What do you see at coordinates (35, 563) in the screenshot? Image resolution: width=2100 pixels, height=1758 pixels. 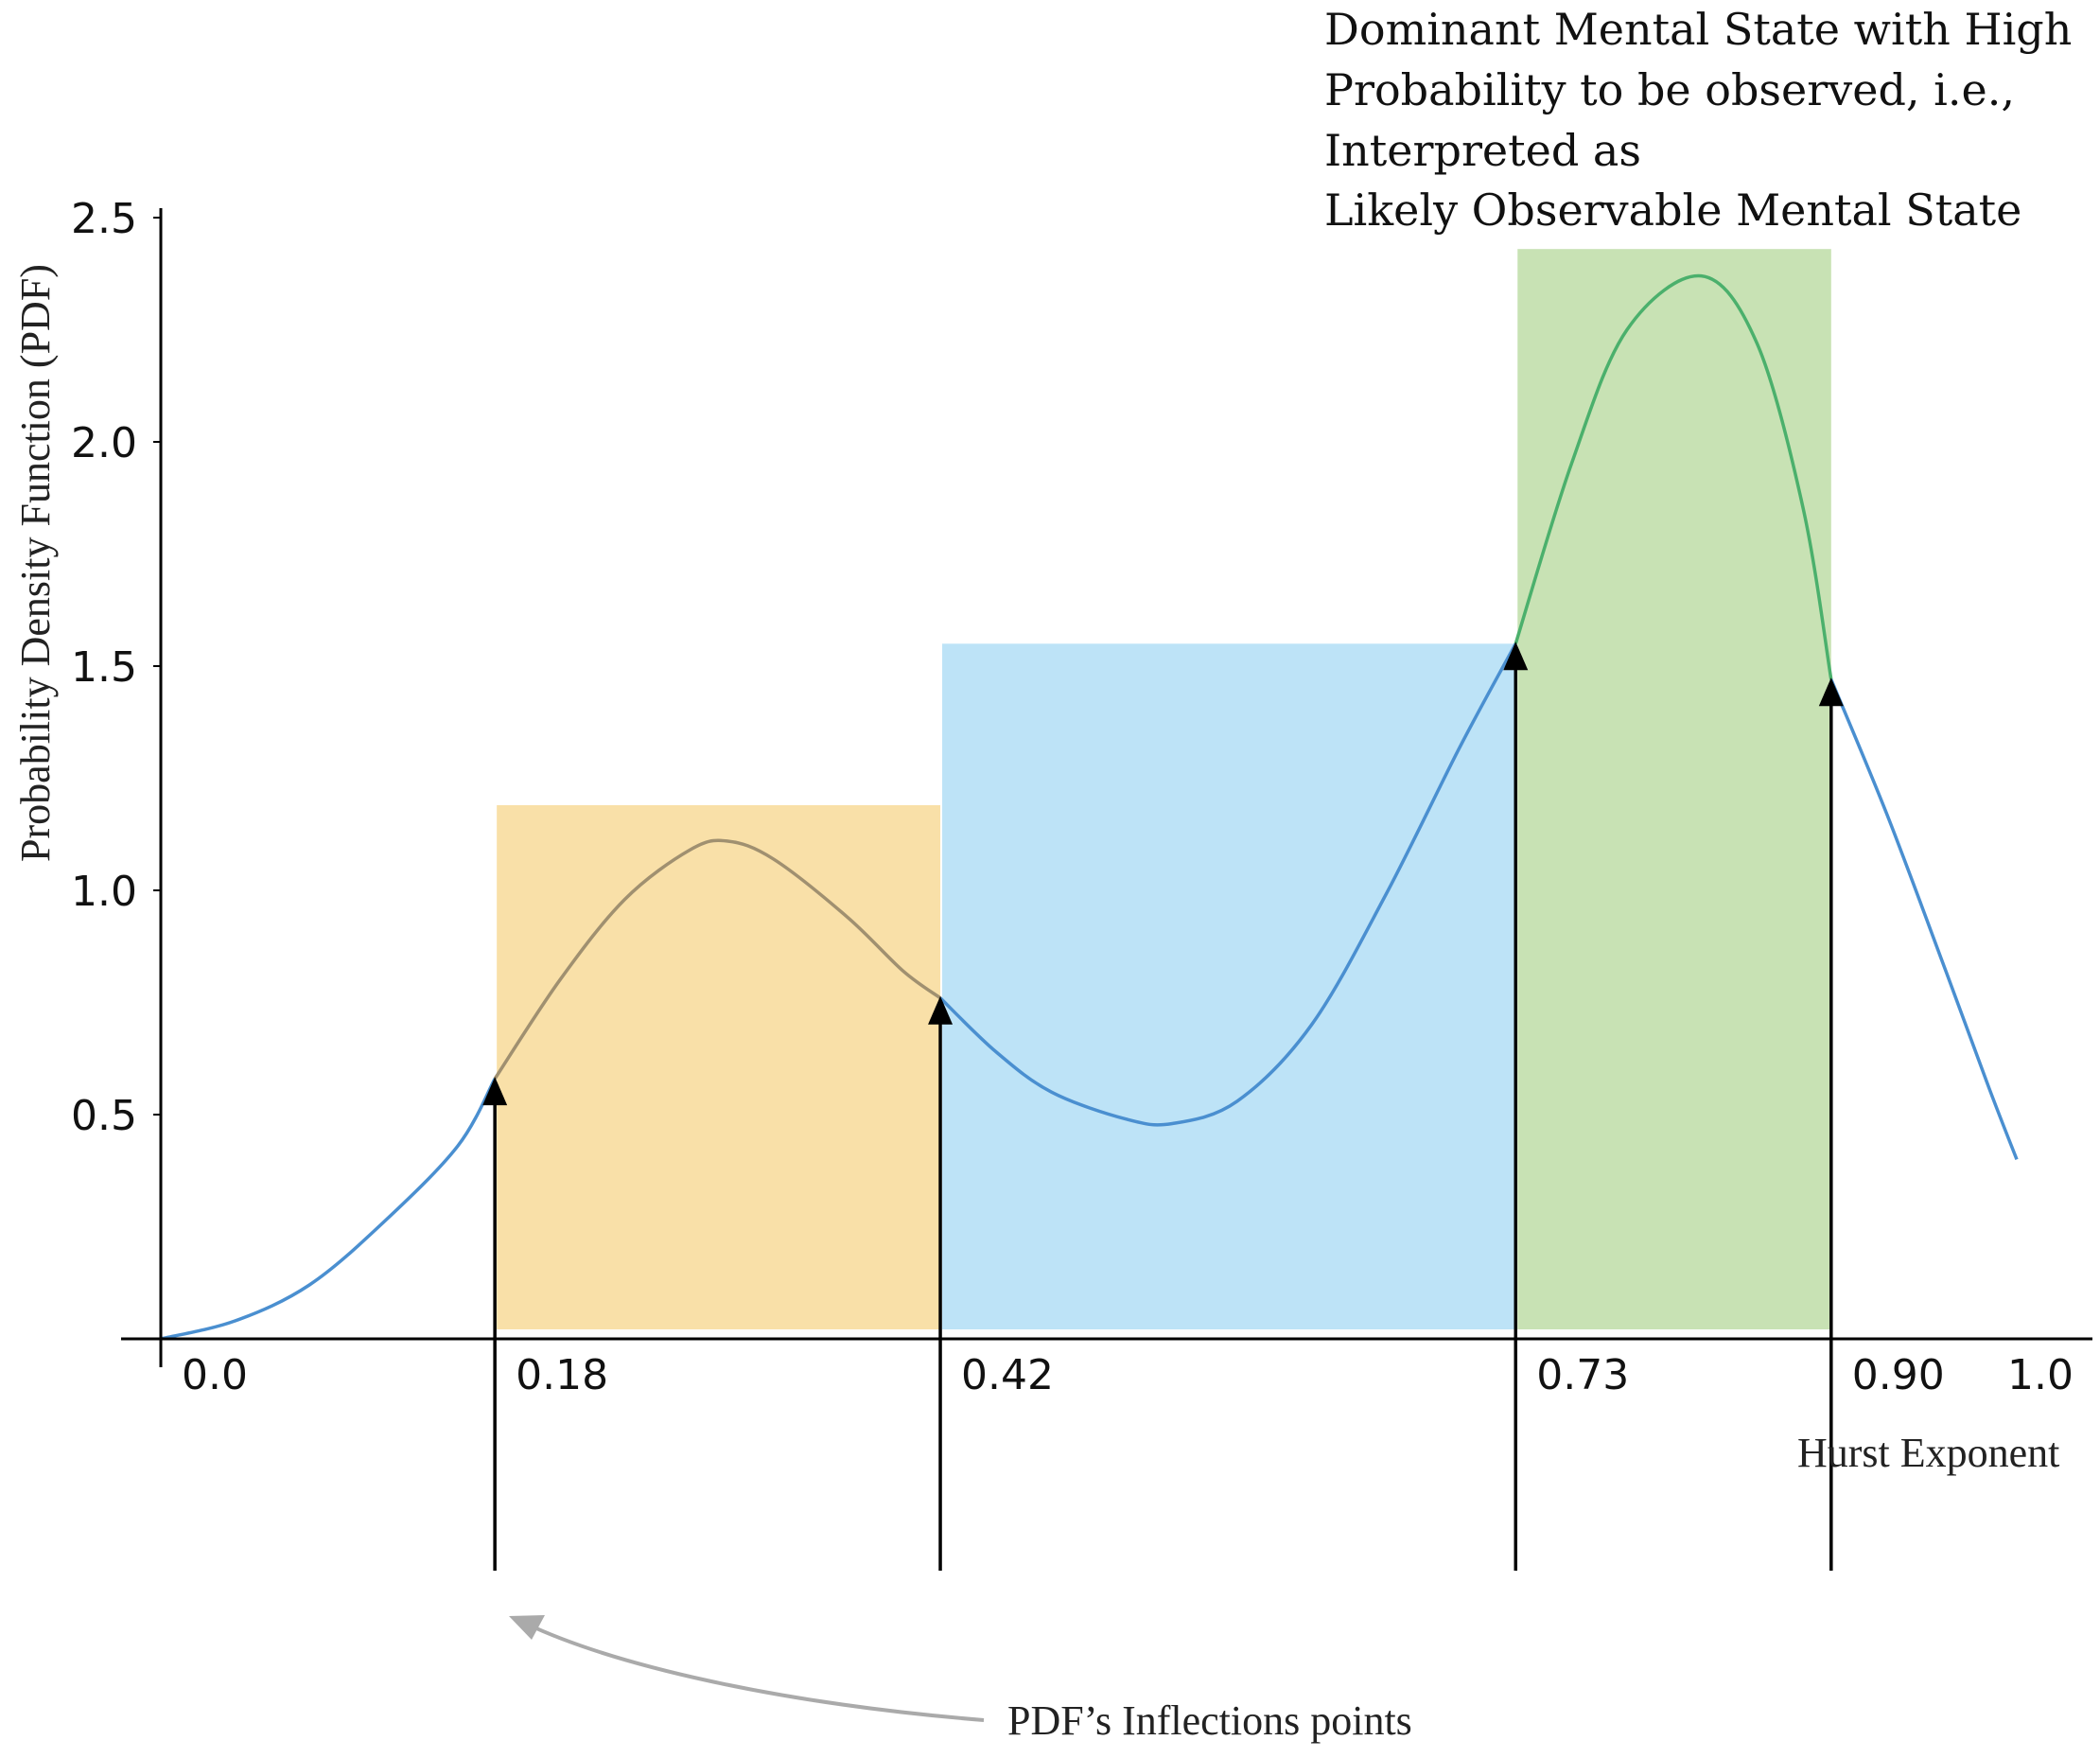 I see `y-axis-title: Probability Density Function (PDF)` at bounding box center [35, 563].